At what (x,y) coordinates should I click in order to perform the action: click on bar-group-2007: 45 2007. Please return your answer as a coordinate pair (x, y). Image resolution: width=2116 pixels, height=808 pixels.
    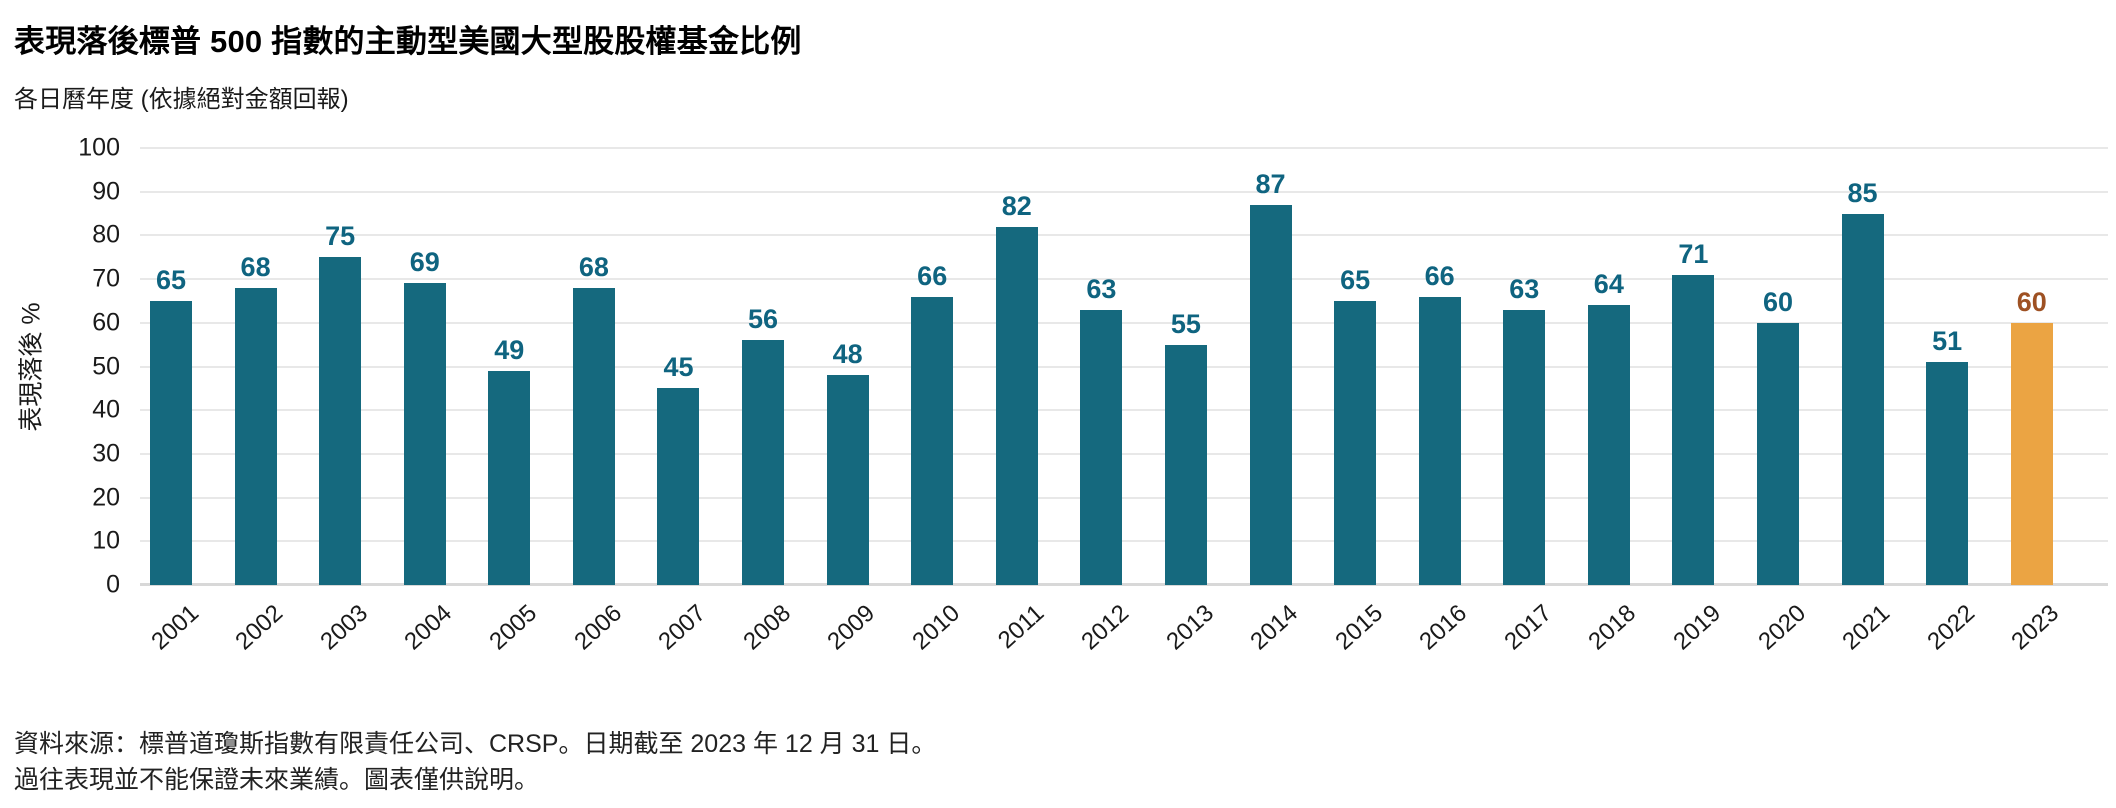
    Looking at the image, I should click on (682, 401).